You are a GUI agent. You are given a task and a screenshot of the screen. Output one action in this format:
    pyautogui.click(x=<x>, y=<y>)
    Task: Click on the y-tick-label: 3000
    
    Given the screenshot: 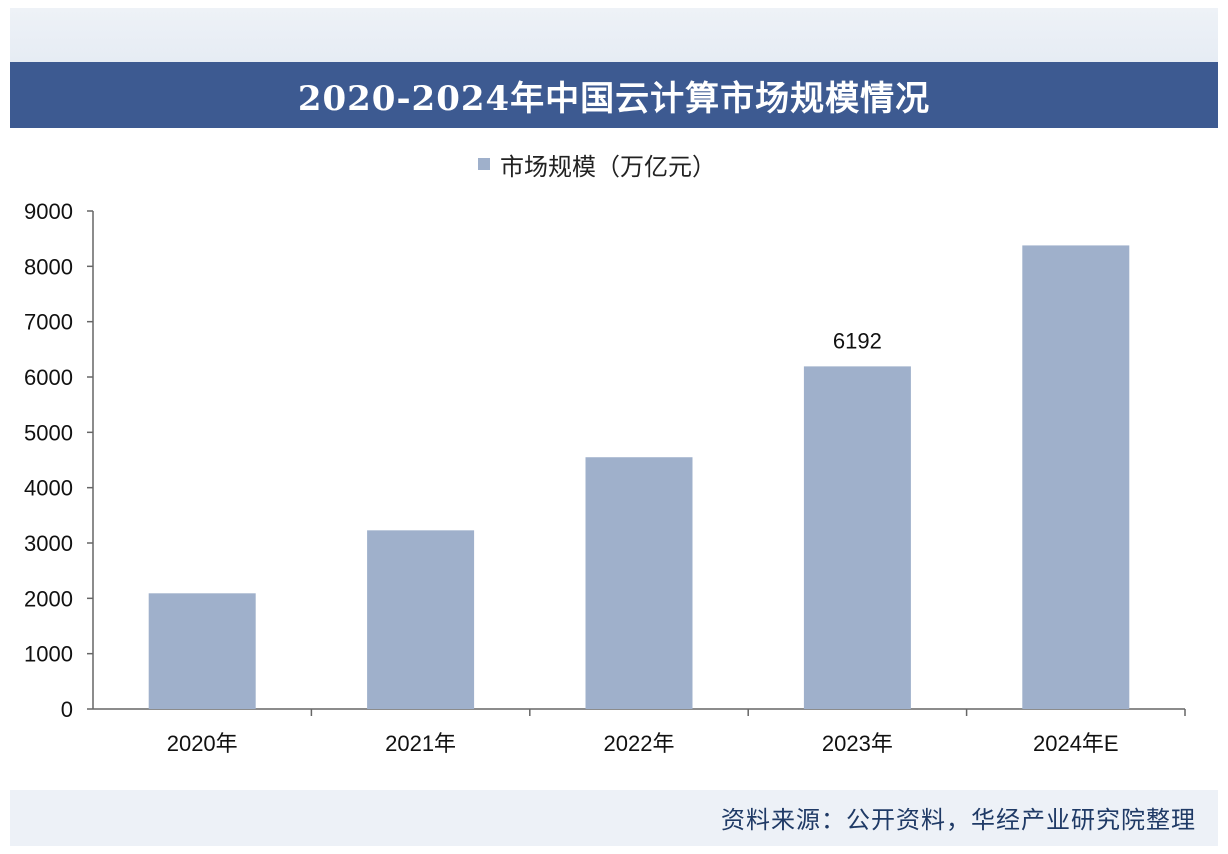 What is the action you would take?
    pyautogui.click(x=48, y=543)
    